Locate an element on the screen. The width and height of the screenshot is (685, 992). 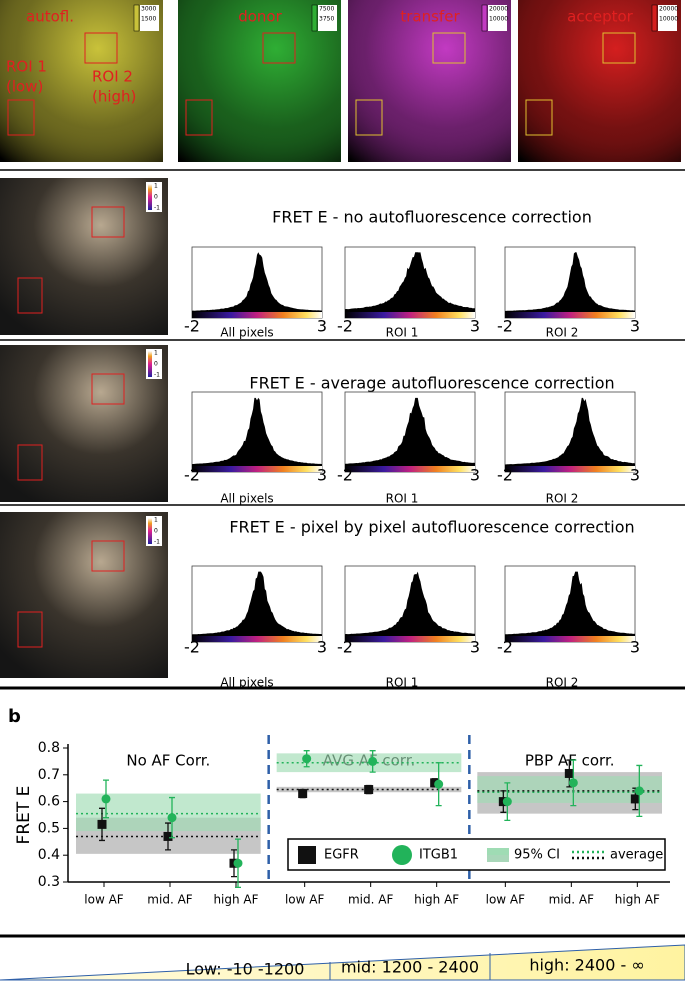
roi-label: (high) is located at coordinates (114, 97).